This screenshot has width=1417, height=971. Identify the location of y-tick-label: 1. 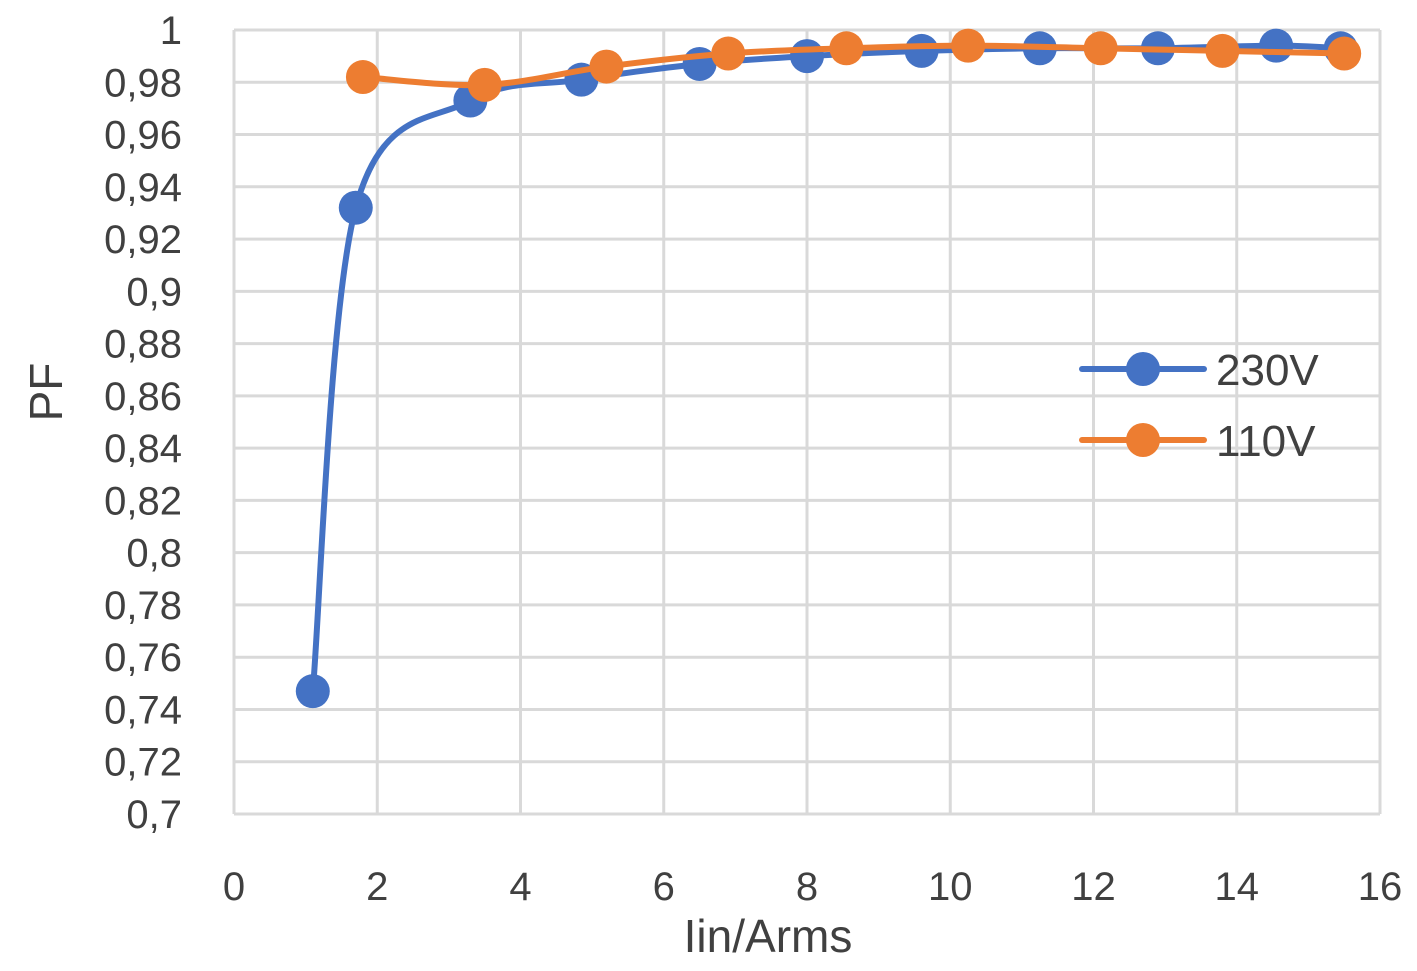
(171, 31).